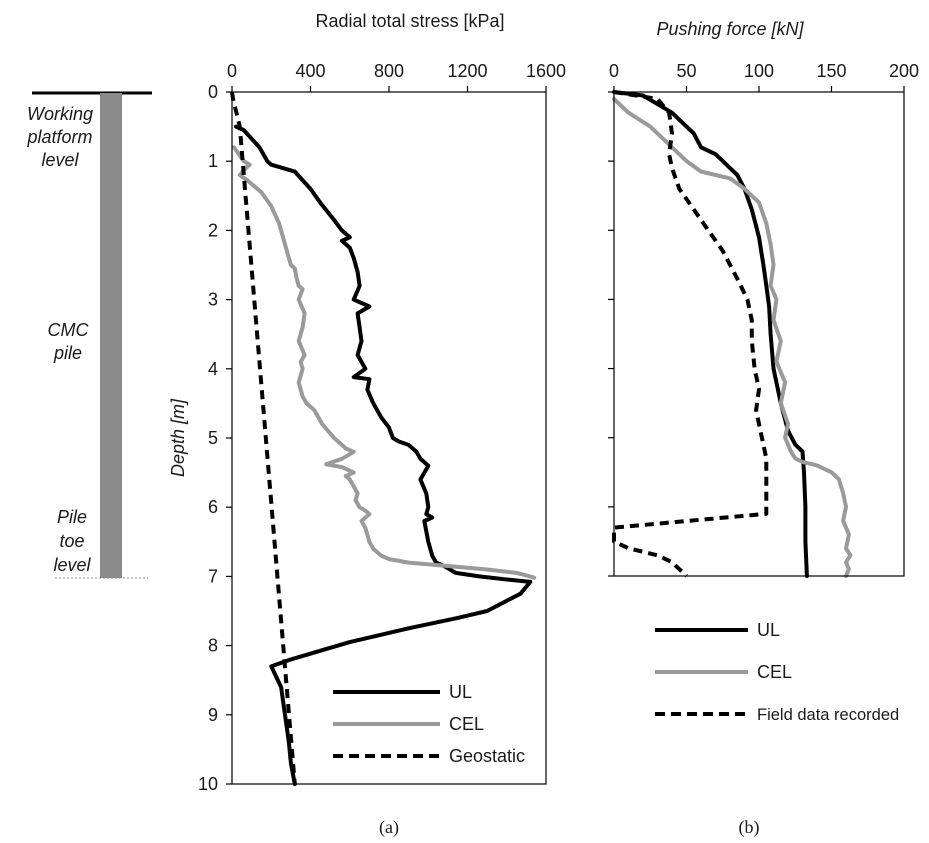 This screenshot has height=843, width=929. I want to click on chart-a-y-tick-label: 2, so click(213, 230).